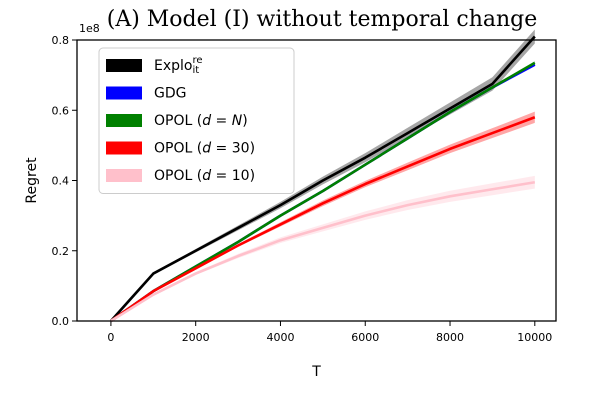 This screenshot has height=407, width=589. What do you see at coordinates (61, 110) in the screenshot?
I see `y-tick-label: 0.6` at bounding box center [61, 110].